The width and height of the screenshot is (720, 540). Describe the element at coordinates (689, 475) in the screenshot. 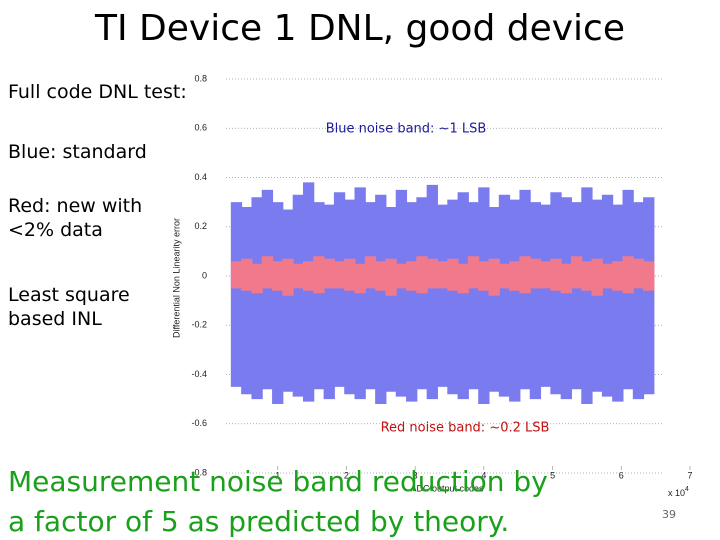

I see `x-tick-label: 7` at that location.